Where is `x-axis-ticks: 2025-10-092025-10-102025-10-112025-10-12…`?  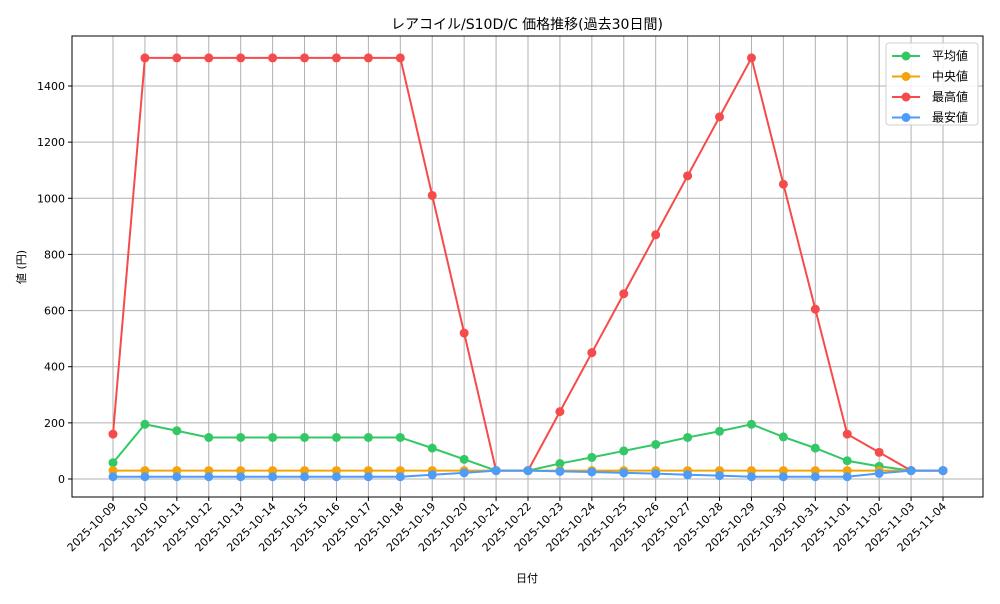
x-axis-ticks: 2025-10-092025-10-102025-10-112025-10-12… is located at coordinates (507, 525).